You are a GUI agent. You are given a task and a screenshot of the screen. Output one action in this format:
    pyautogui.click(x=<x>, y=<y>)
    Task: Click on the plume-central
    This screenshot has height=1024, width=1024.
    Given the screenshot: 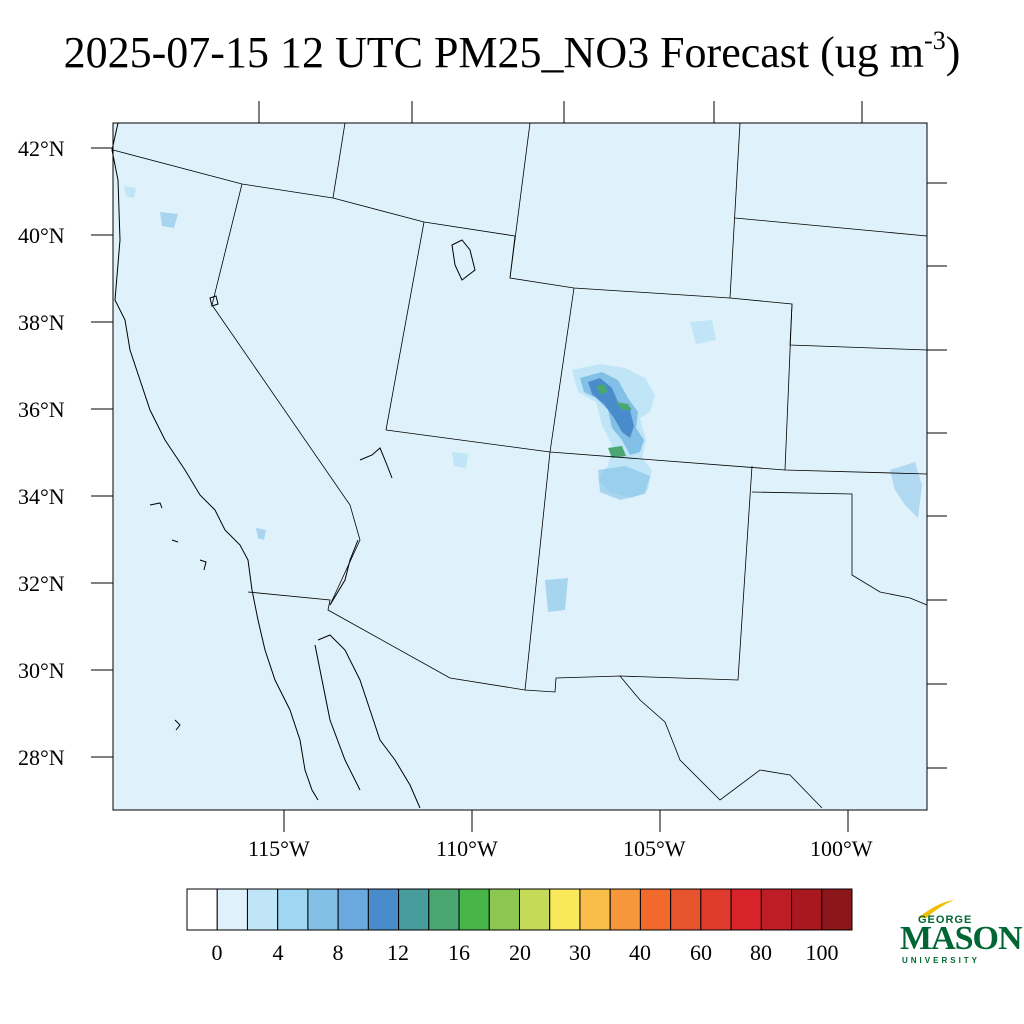 What is the action you would take?
    pyautogui.click(x=613, y=431)
    